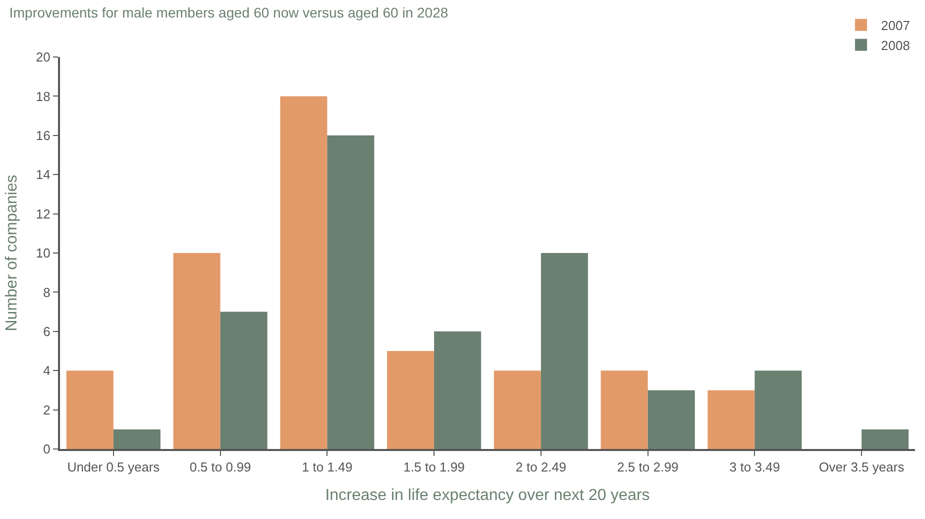 This screenshot has width=925, height=519. Describe the element at coordinates (46, 292) in the screenshot. I see `y-tick-label: 8` at that location.